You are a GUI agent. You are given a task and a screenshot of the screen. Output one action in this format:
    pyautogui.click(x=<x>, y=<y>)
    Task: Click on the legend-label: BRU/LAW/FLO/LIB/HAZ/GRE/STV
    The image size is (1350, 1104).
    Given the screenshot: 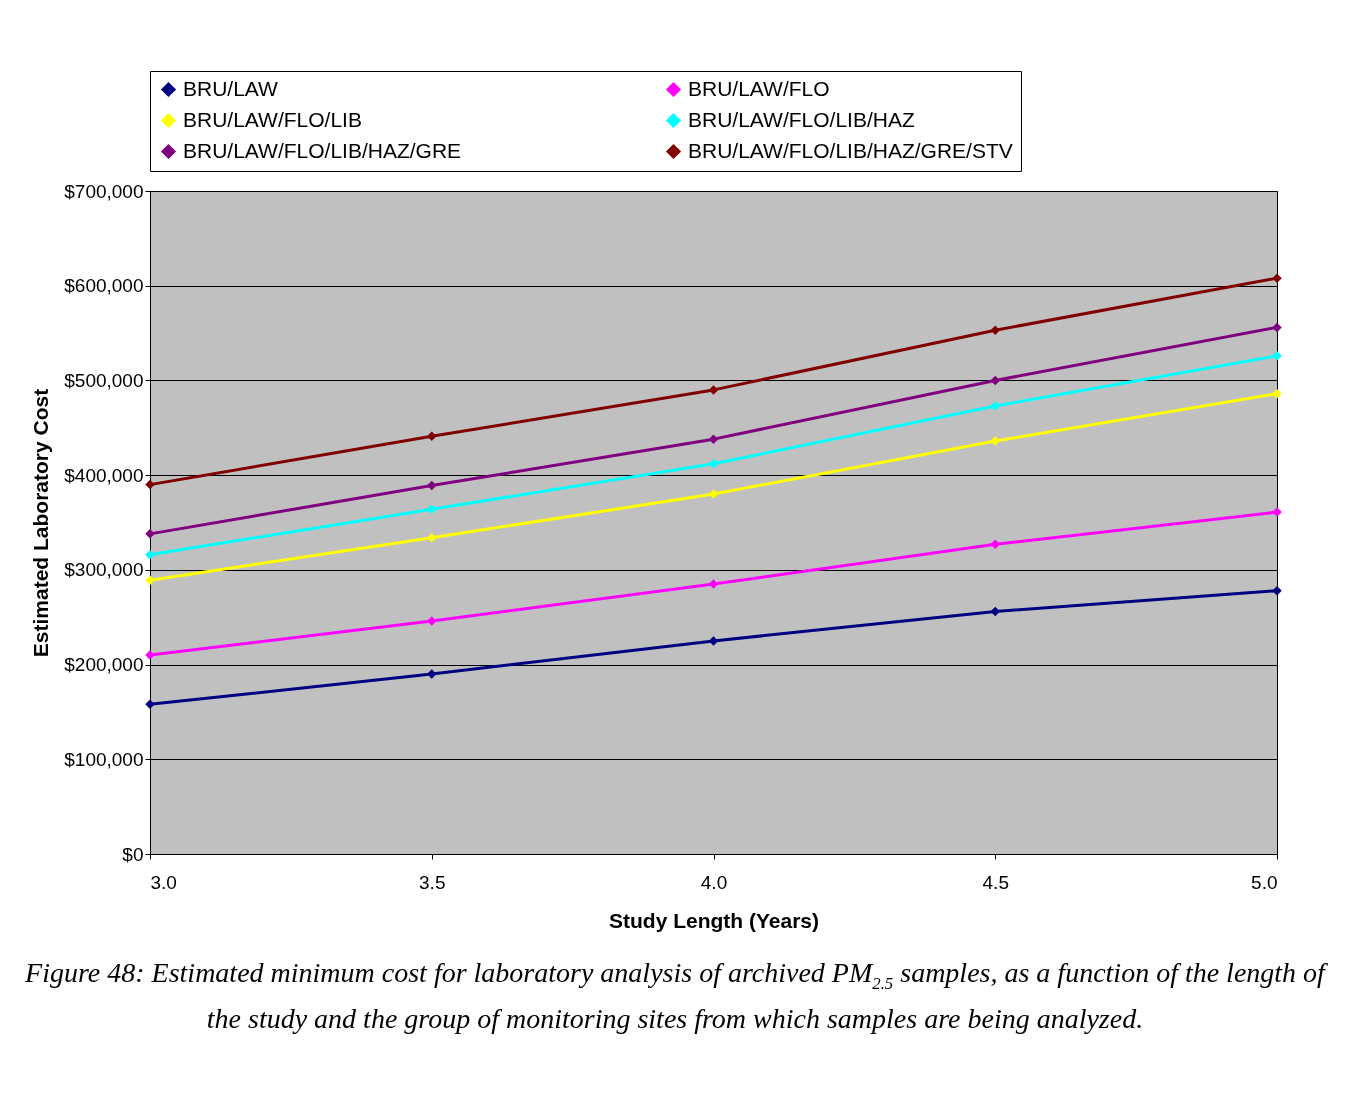 What is the action you would take?
    pyautogui.click(x=850, y=150)
    